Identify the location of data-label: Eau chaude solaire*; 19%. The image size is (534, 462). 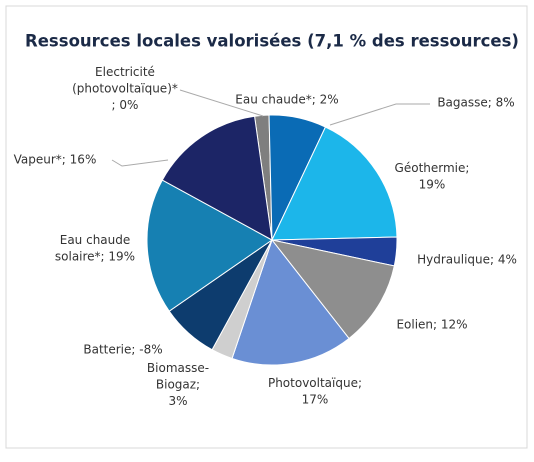
(95, 248).